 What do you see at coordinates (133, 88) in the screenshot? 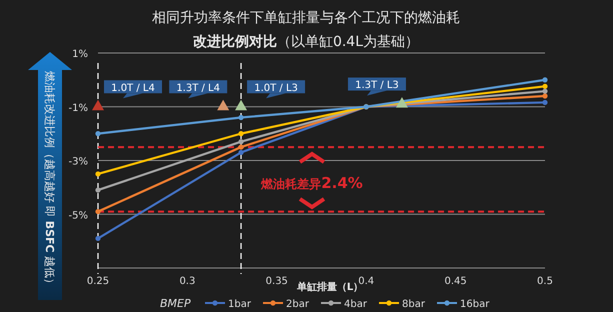
I see `annotation: 1.0T / L4` at bounding box center [133, 88].